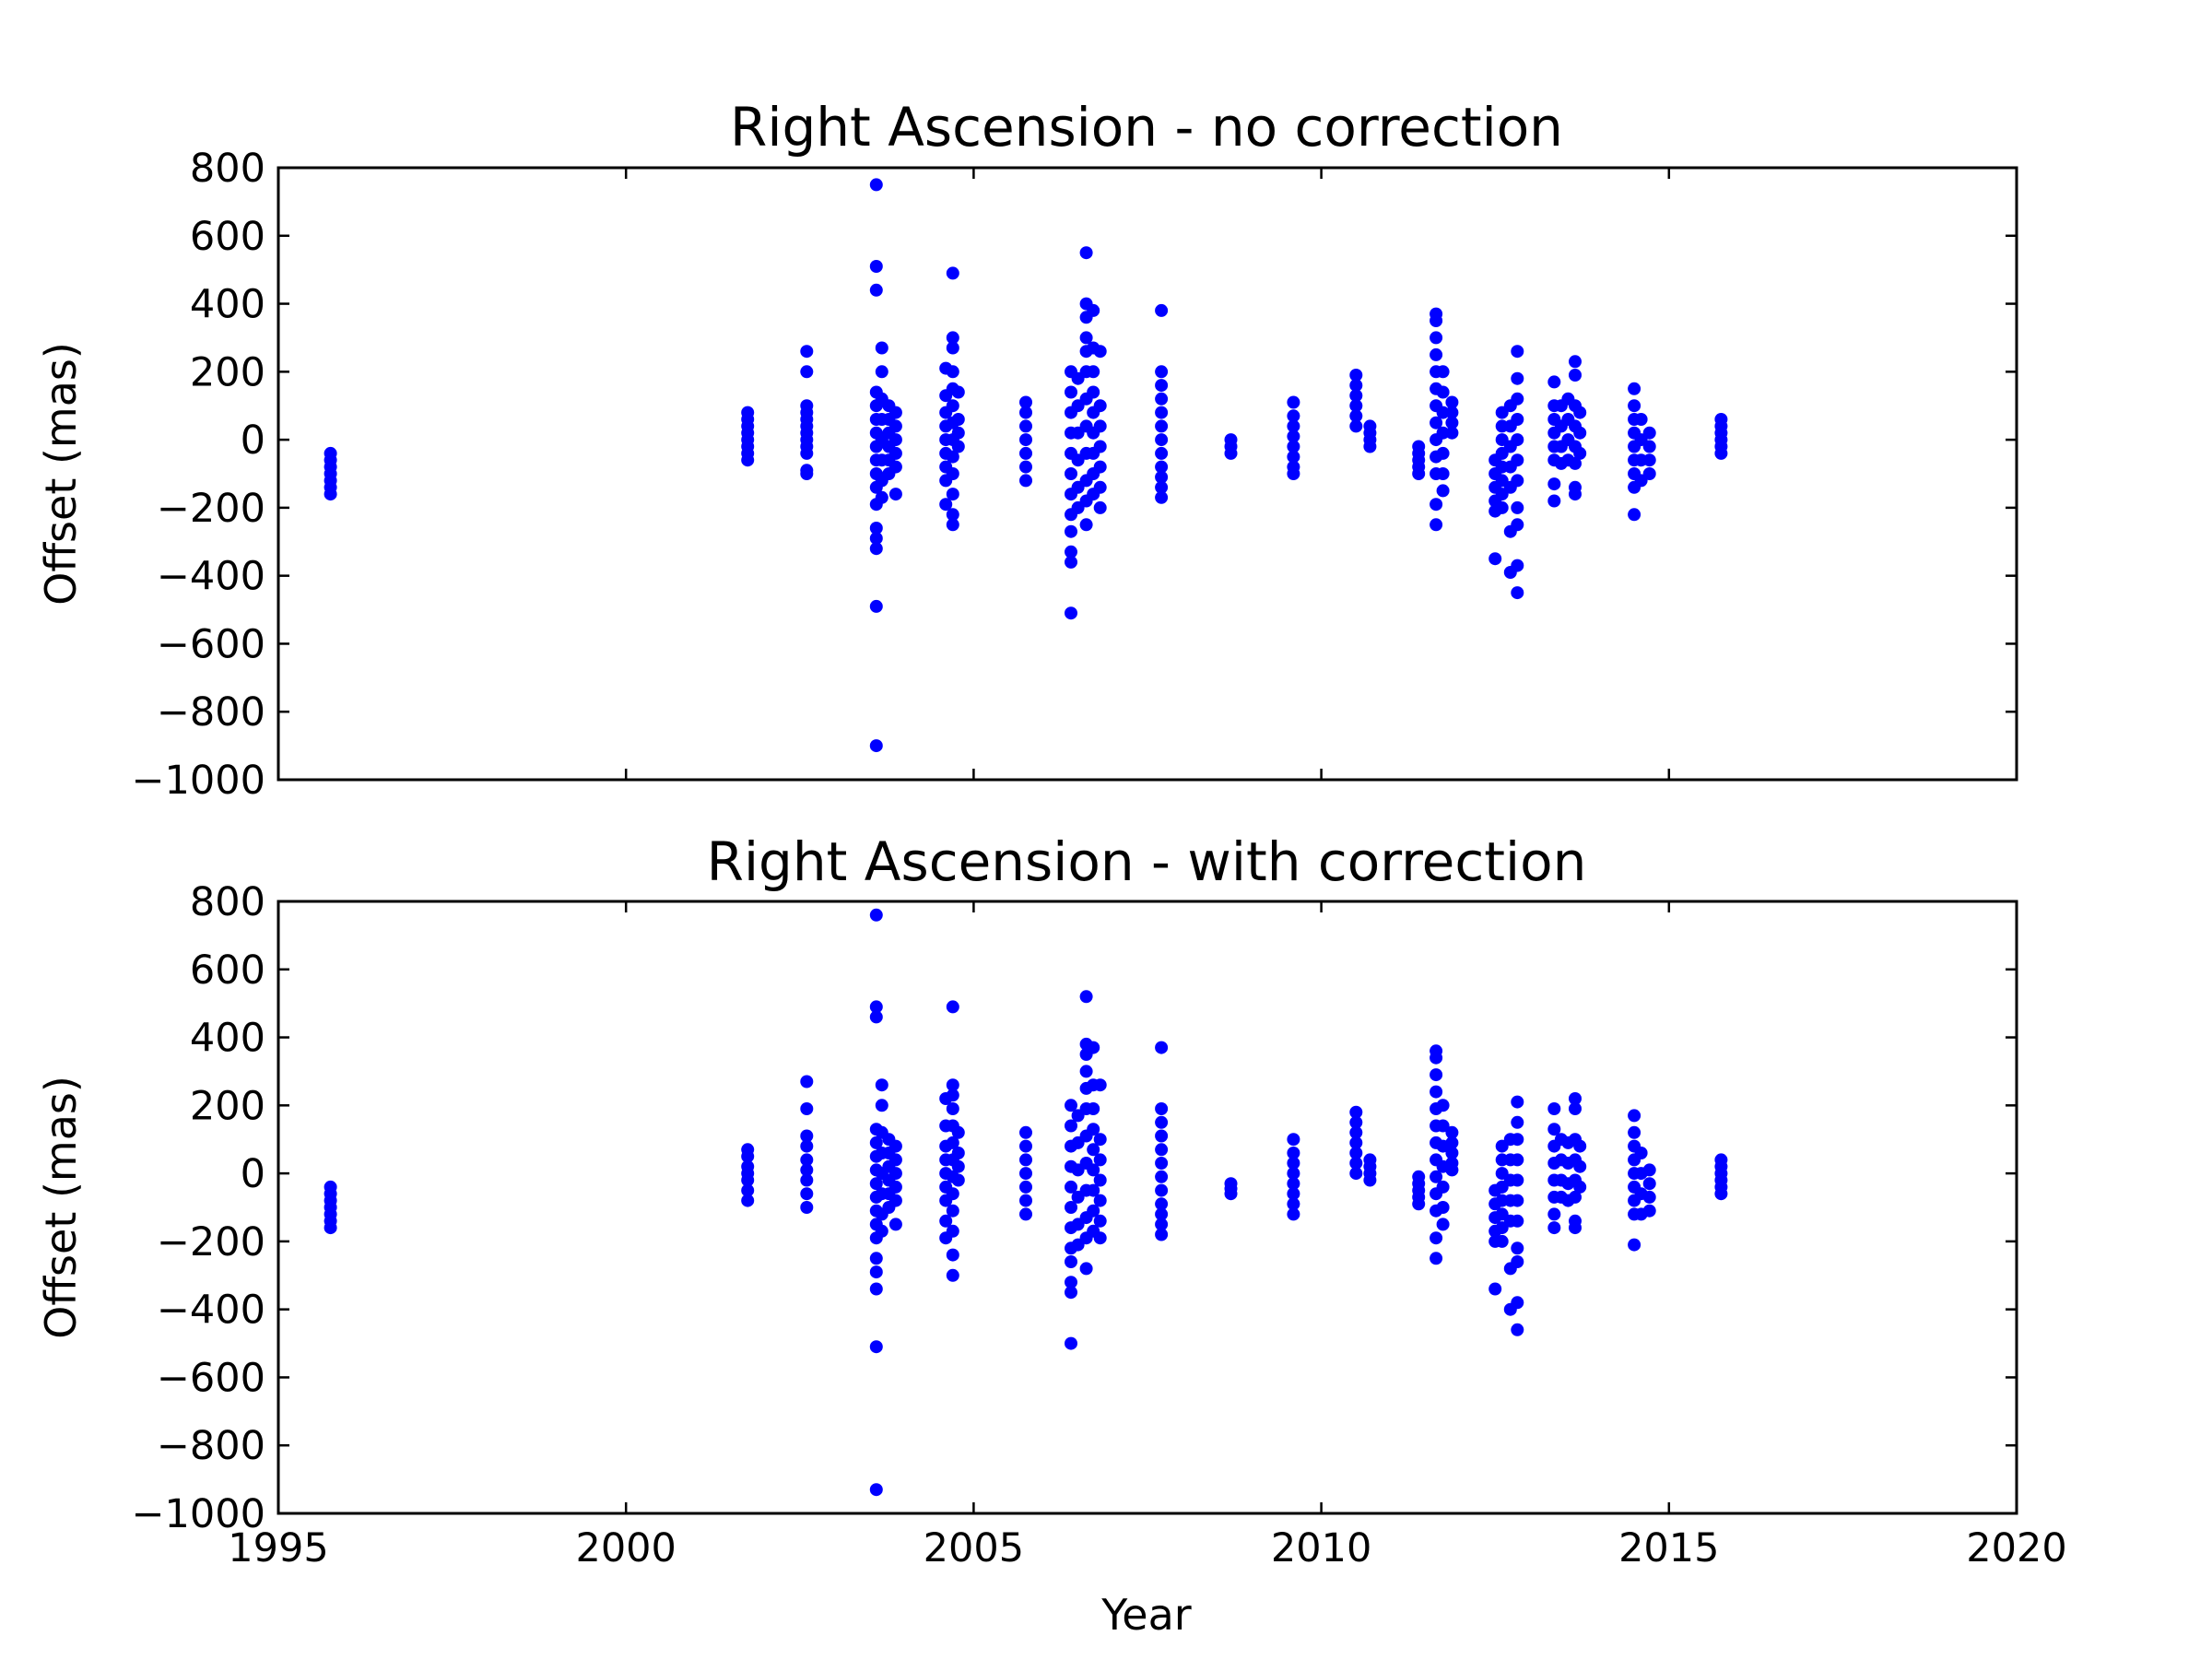  I want to click on y-tick-label: 200, so click(227, 1106).